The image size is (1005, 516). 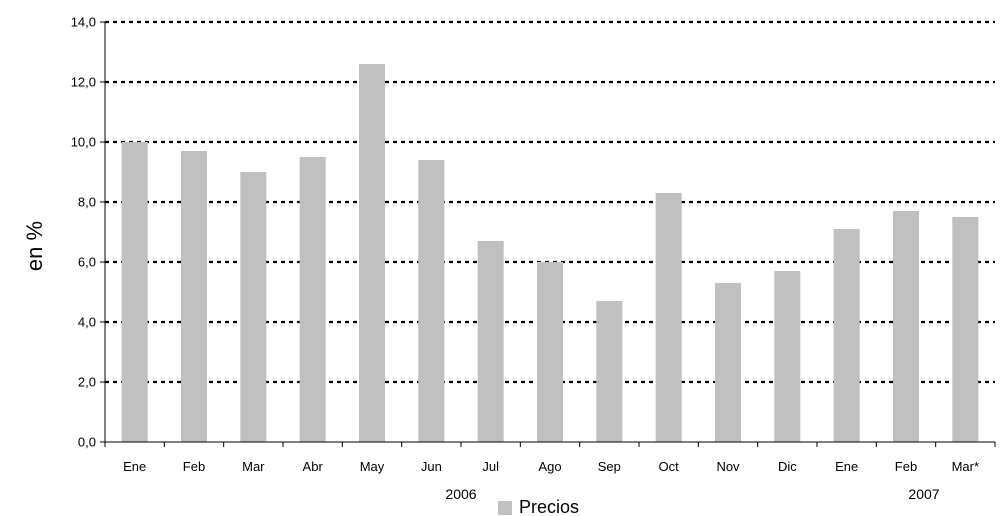 What do you see at coordinates (549, 506) in the screenshot?
I see `legend-label: Precios` at bounding box center [549, 506].